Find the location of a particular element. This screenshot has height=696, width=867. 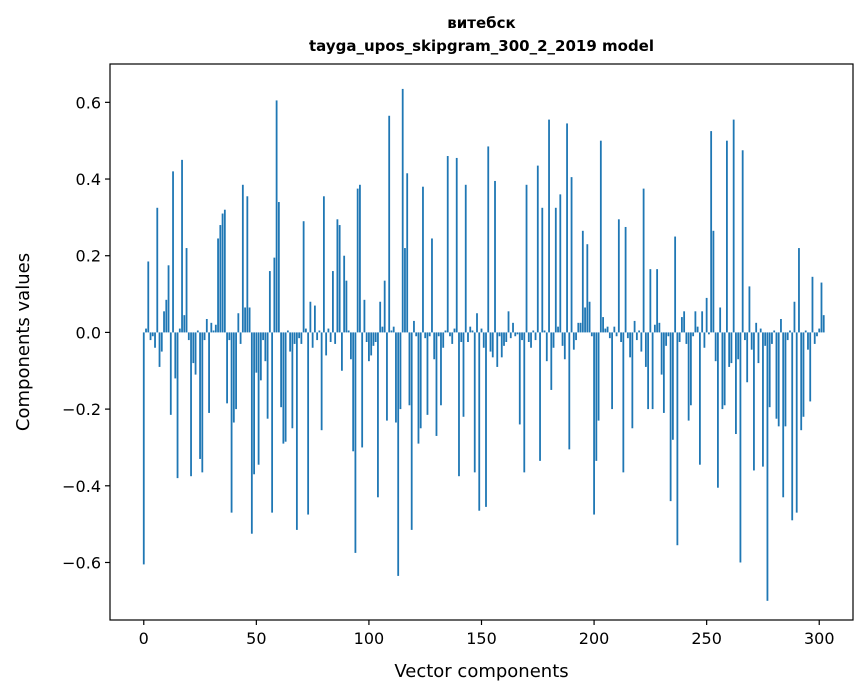

x-tick-label: 0 is located at coordinates (144, 638).